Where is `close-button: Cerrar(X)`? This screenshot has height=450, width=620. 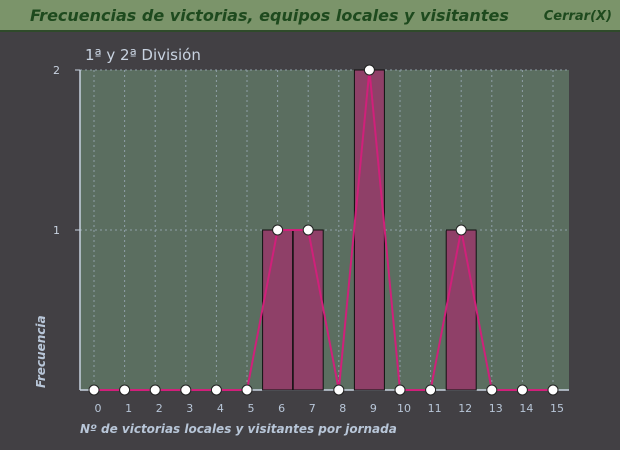
close-button: Cerrar(X) is located at coordinates (577, 16).